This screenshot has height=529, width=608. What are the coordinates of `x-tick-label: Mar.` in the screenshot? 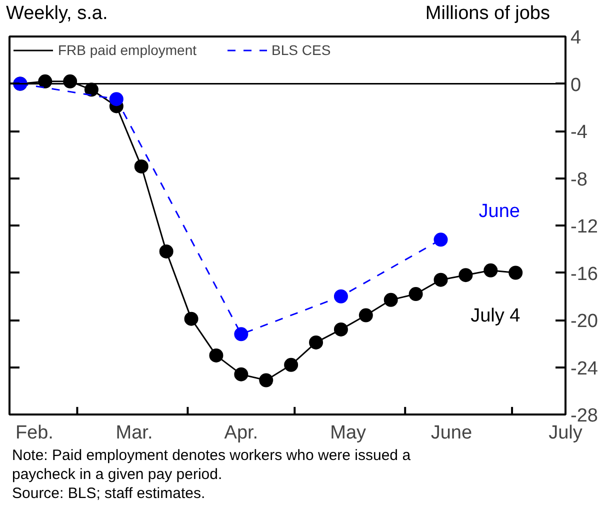 It's located at (134, 433).